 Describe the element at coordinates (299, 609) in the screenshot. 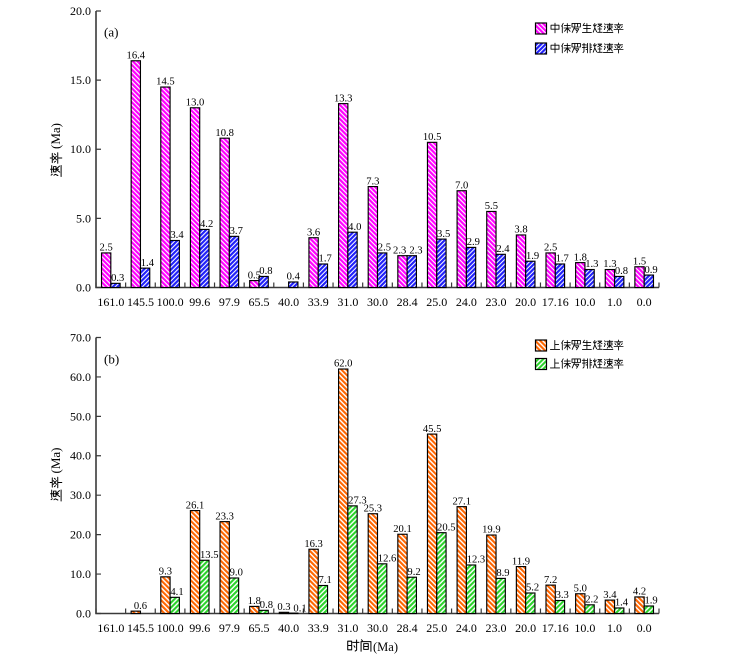

I see `svg-text: 0.1` at that location.